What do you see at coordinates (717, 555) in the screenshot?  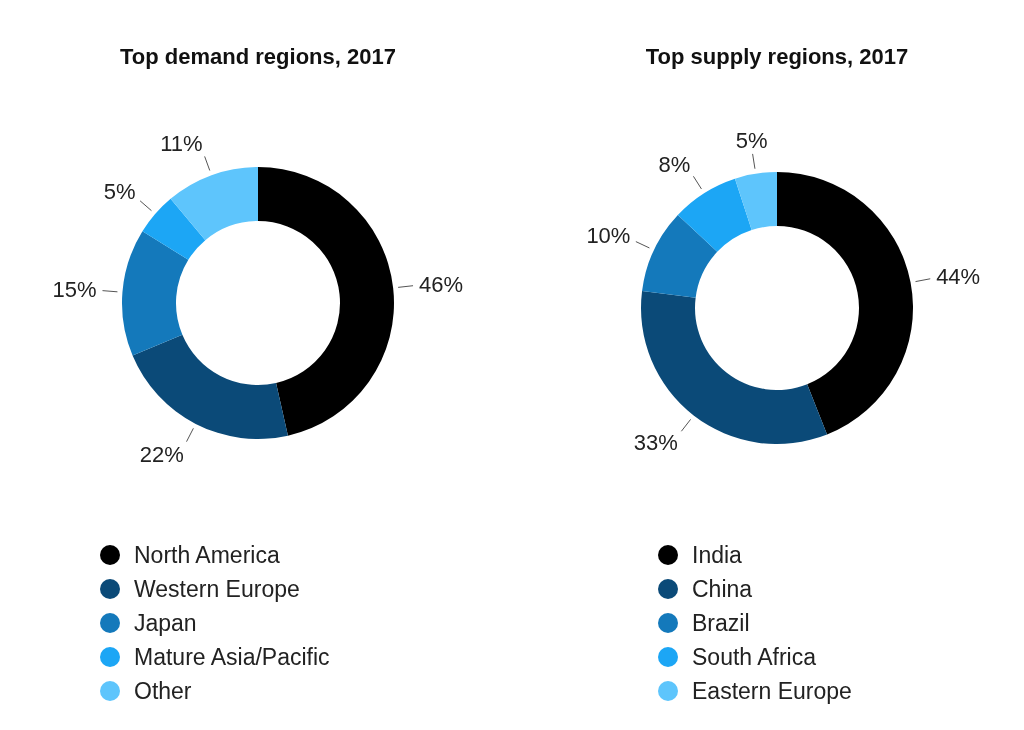 I see `legend-label: India` at bounding box center [717, 555].